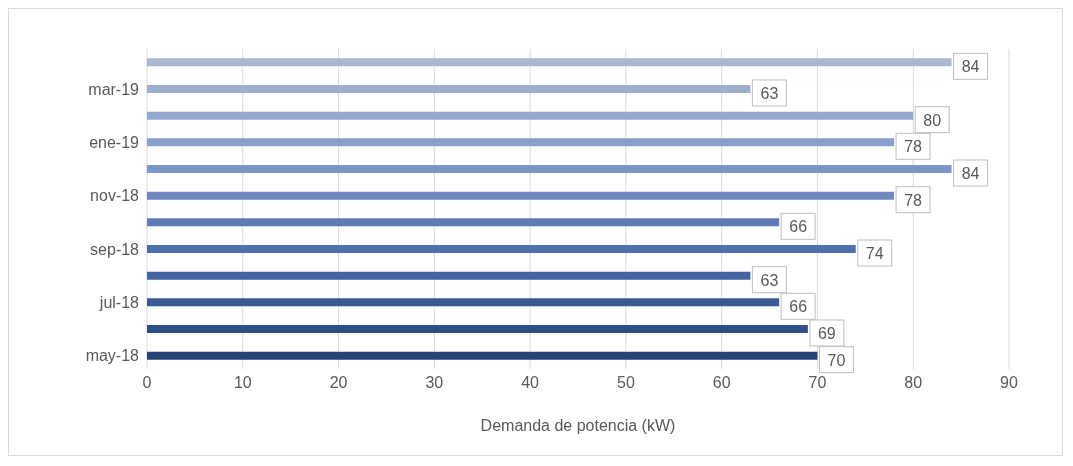 The width and height of the screenshot is (1073, 466). What do you see at coordinates (119, 303) in the screenshot?
I see `y-tick-label: jul-18` at bounding box center [119, 303].